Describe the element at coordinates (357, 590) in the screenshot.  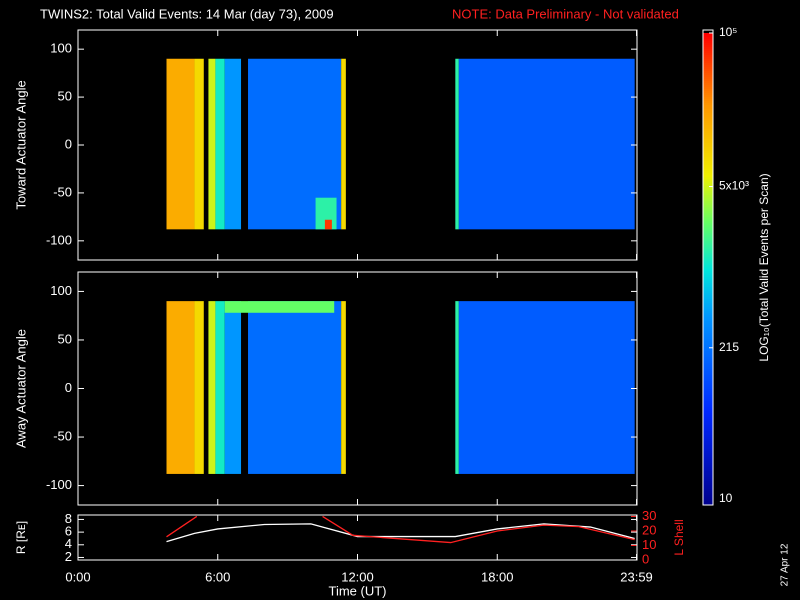
I see `x-axis-label: Time (UT)` at that location.